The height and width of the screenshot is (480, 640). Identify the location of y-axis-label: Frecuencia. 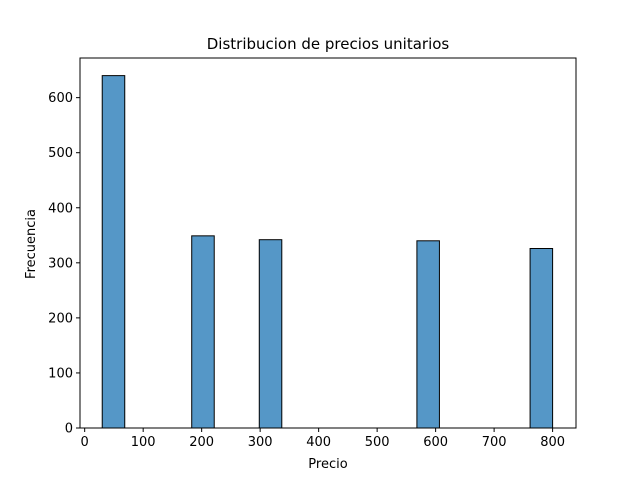
(31, 244).